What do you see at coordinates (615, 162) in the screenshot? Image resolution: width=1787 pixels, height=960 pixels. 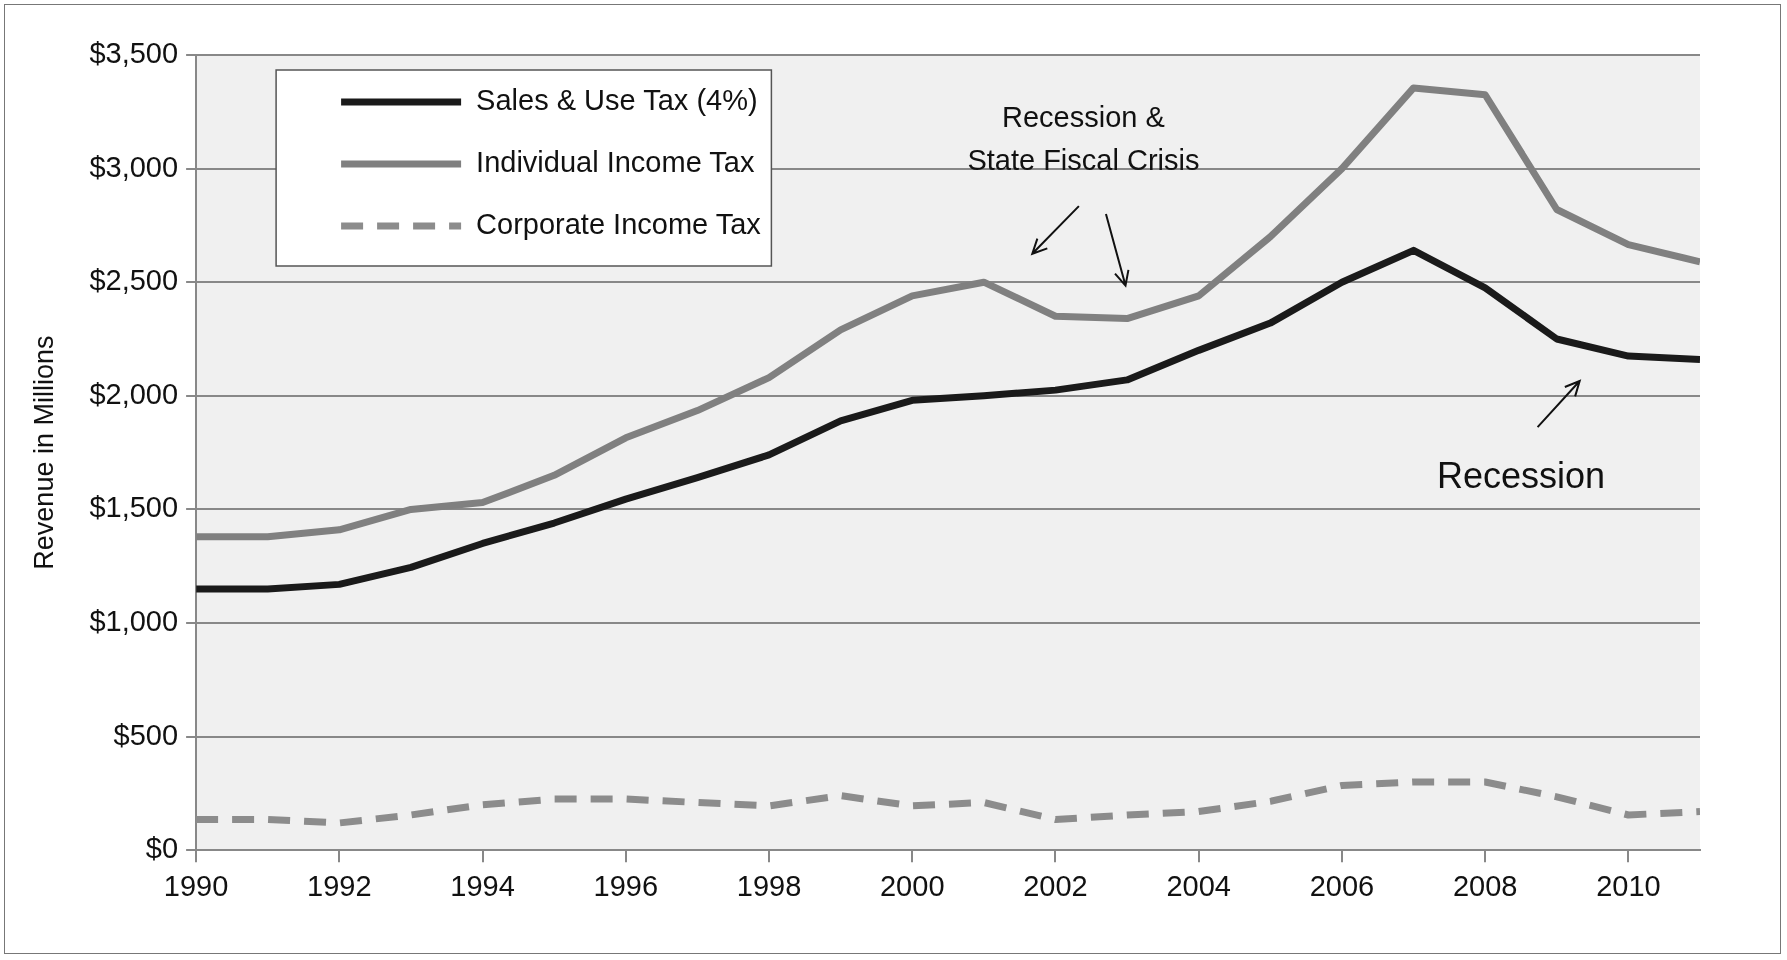 I see `legend-label: Individual Income Tax` at bounding box center [615, 162].